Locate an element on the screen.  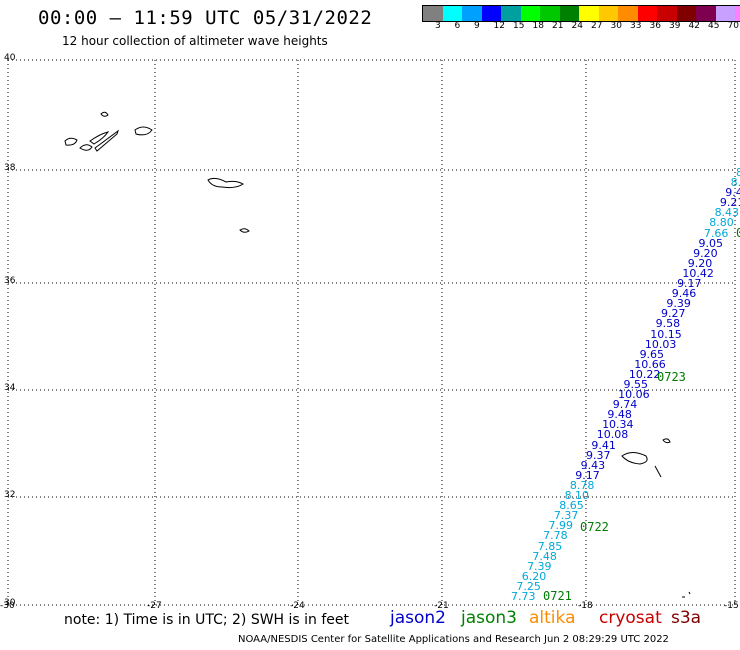
lat-label: 32 is located at coordinates (10, 495).